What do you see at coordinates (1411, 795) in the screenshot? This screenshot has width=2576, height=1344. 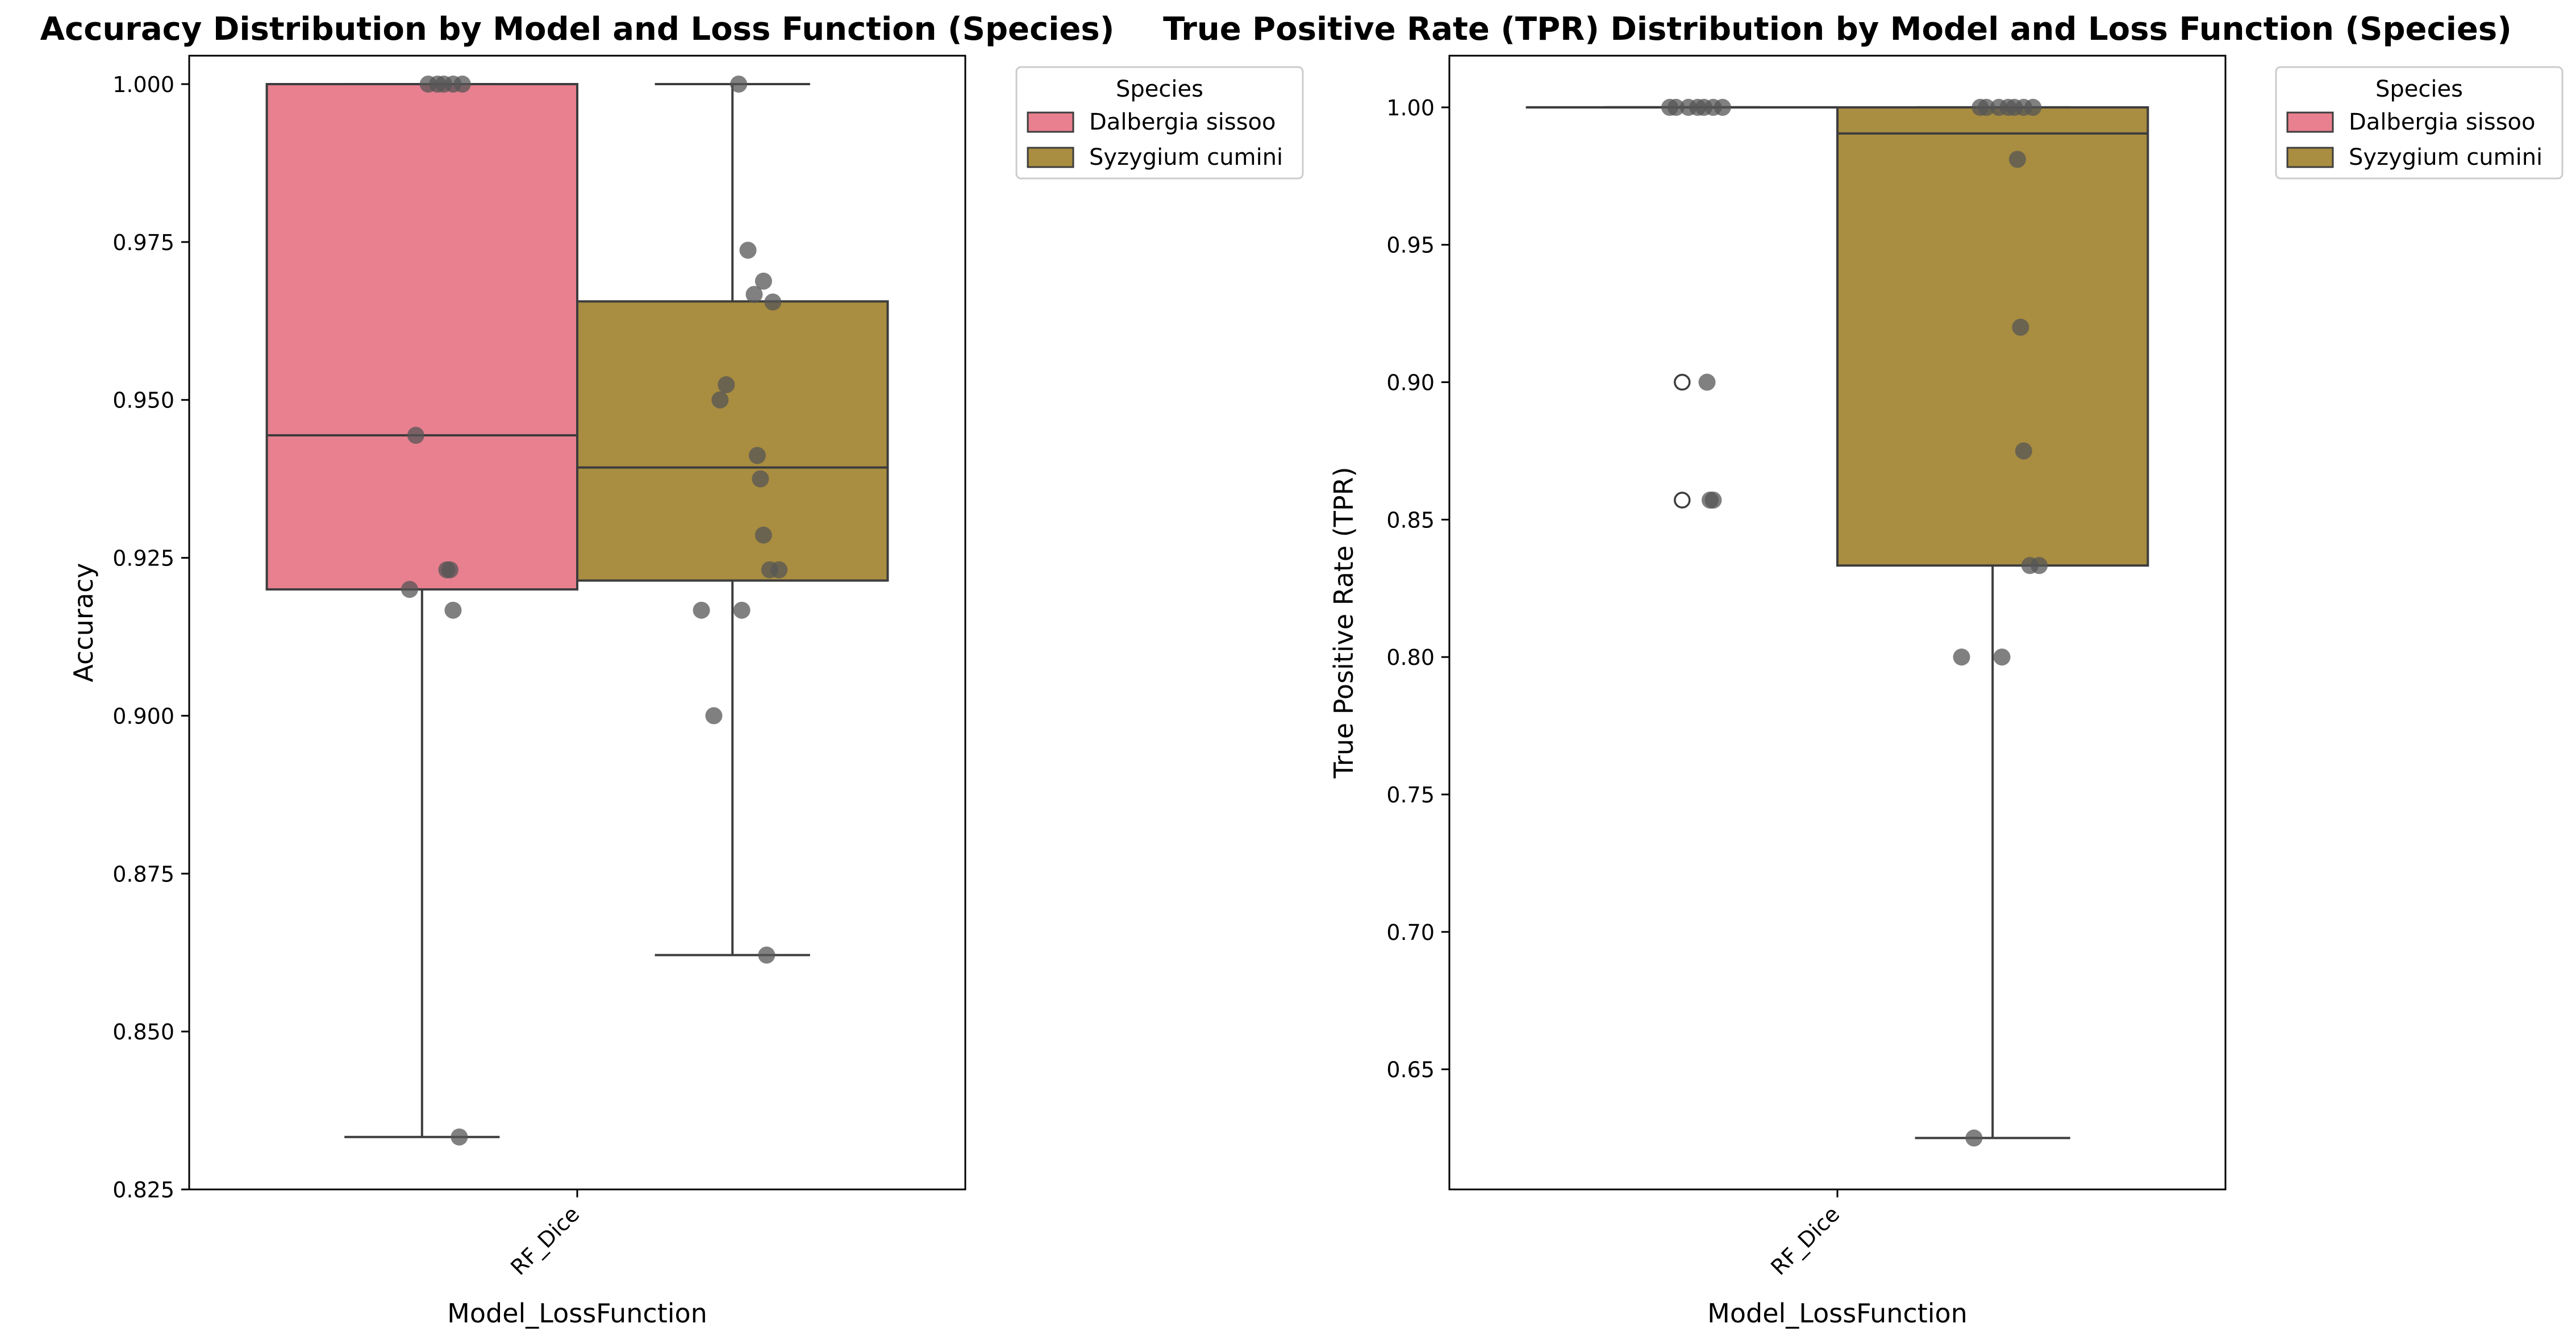 I see `y-tick-label: 0.75` at bounding box center [1411, 795].